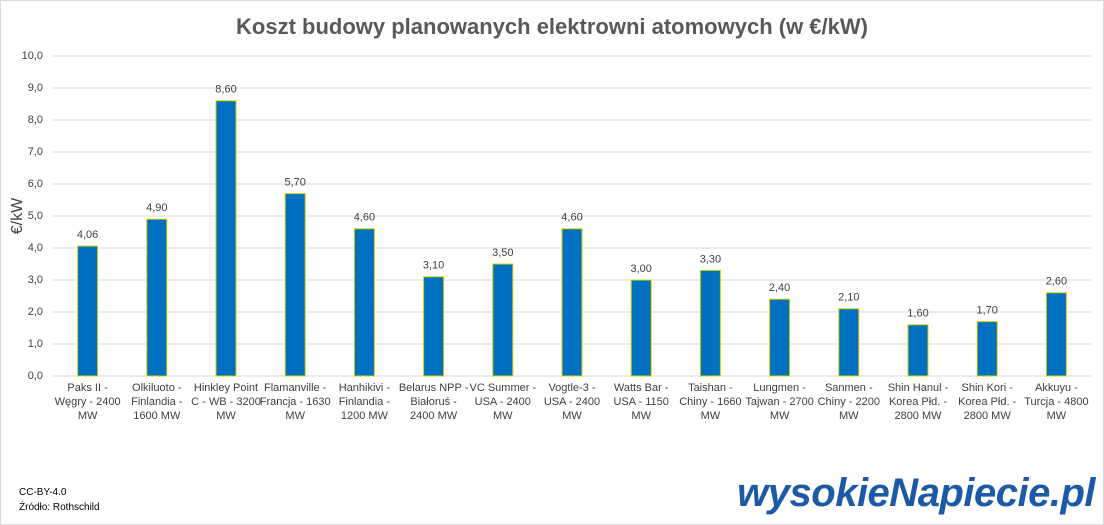 This screenshot has width=1104, height=525. What do you see at coordinates (641, 402) in the screenshot?
I see `x-tick-label: Watts Bar - USA - 1150 MW` at bounding box center [641, 402].